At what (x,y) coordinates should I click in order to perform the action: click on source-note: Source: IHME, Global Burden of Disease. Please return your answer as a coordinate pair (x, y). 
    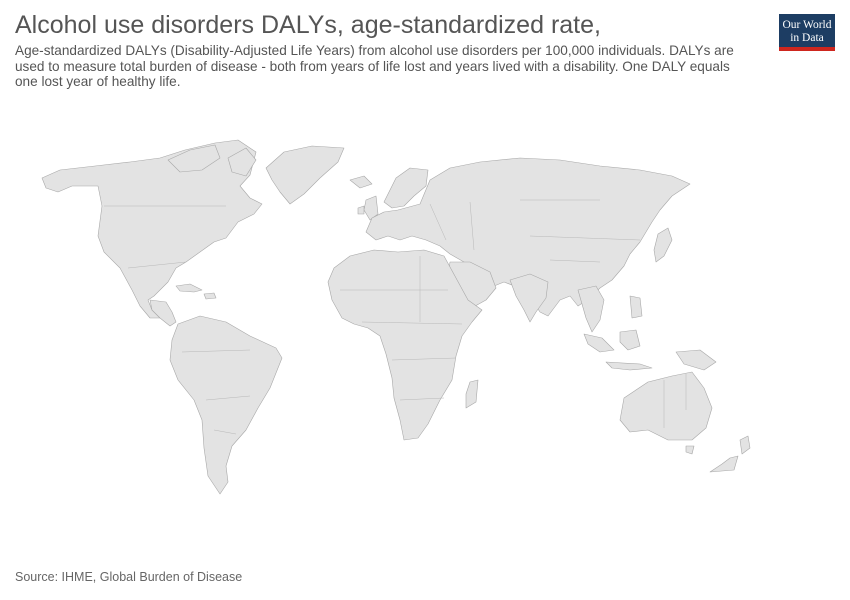
    Looking at the image, I should click on (129, 577).